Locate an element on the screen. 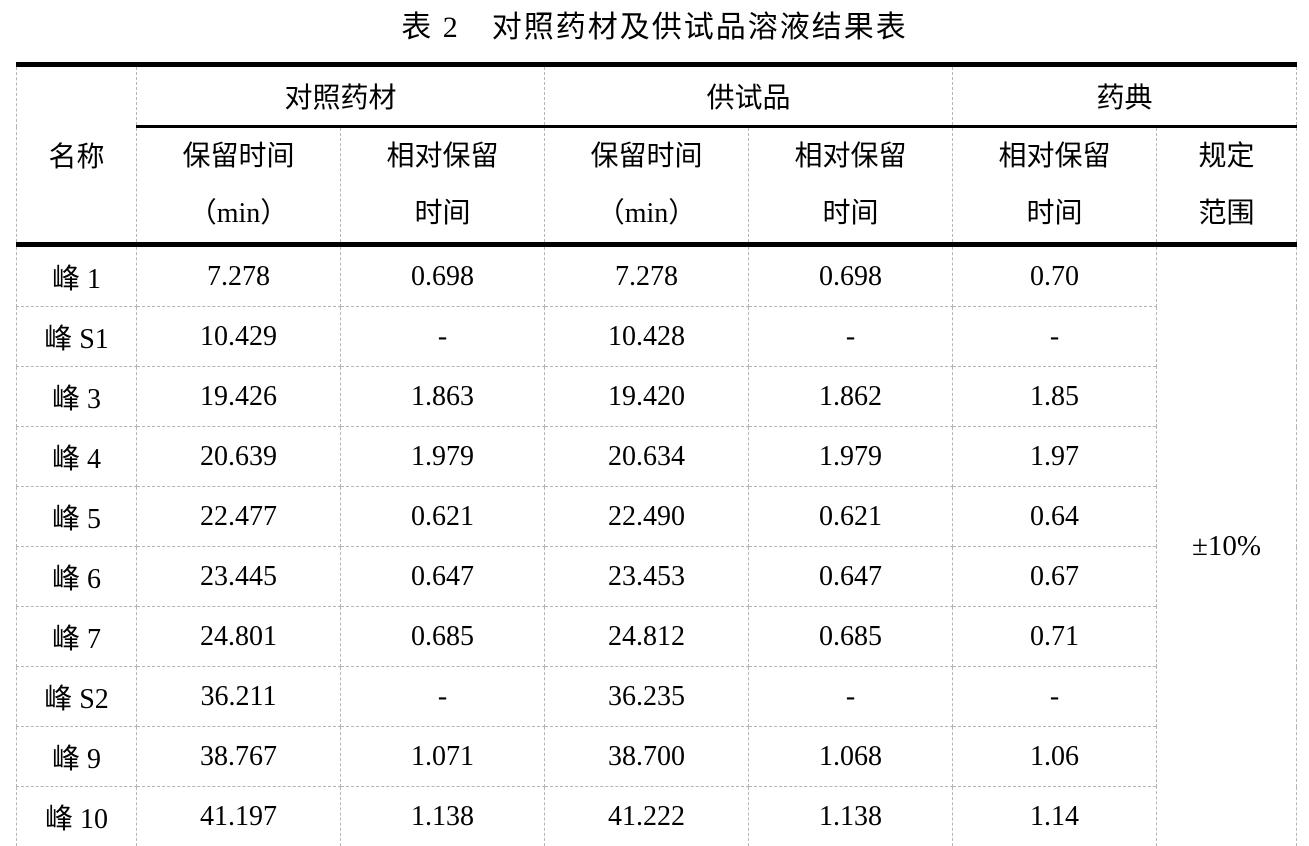 The image size is (1309, 846). ref-relative-retention: 0.698 is located at coordinates (442, 275).